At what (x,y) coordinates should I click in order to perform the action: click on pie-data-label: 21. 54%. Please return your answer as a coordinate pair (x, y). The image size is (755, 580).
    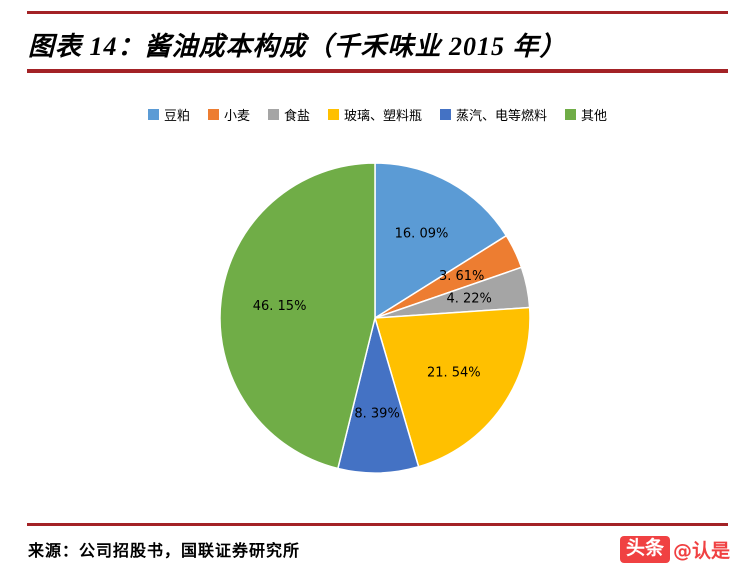
    Looking at the image, I should click on (454, 373).